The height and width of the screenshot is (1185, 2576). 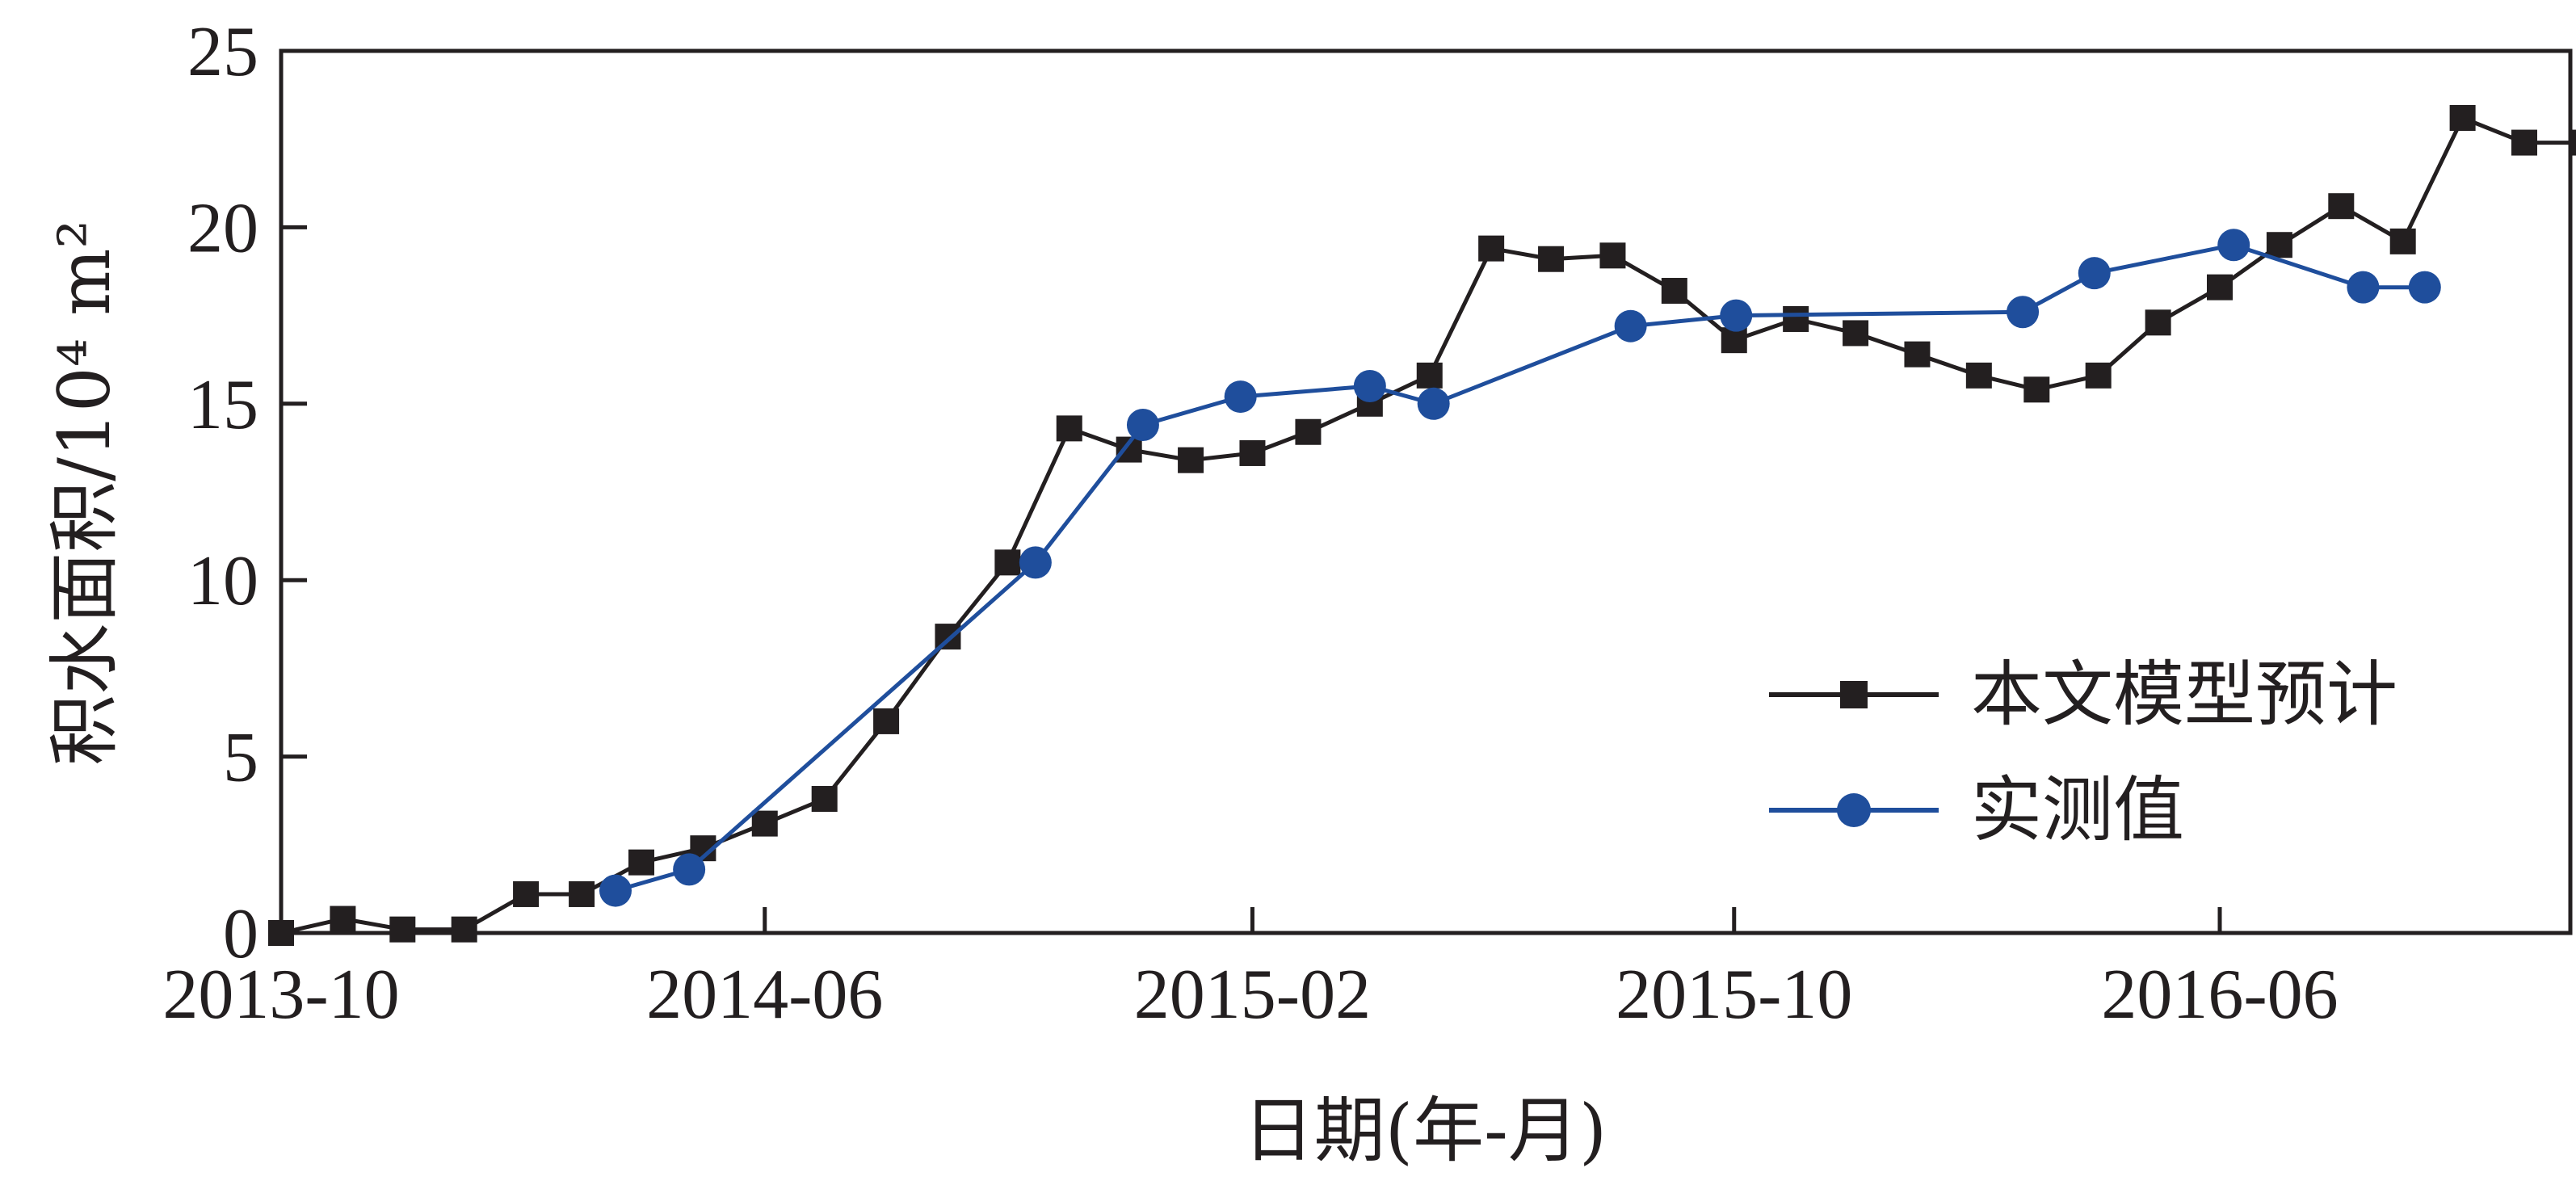 I want to click on legend: 本文模型预计 实测值, so click(x=2083, y=752).